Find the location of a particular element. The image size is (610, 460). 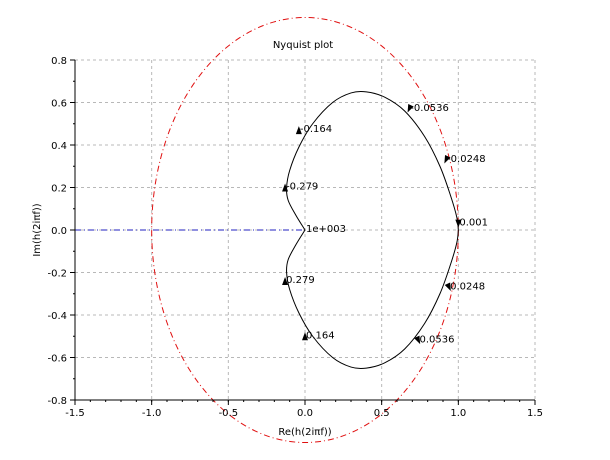

y-tick-label: 0.4 is located at coordinates (59, 146).